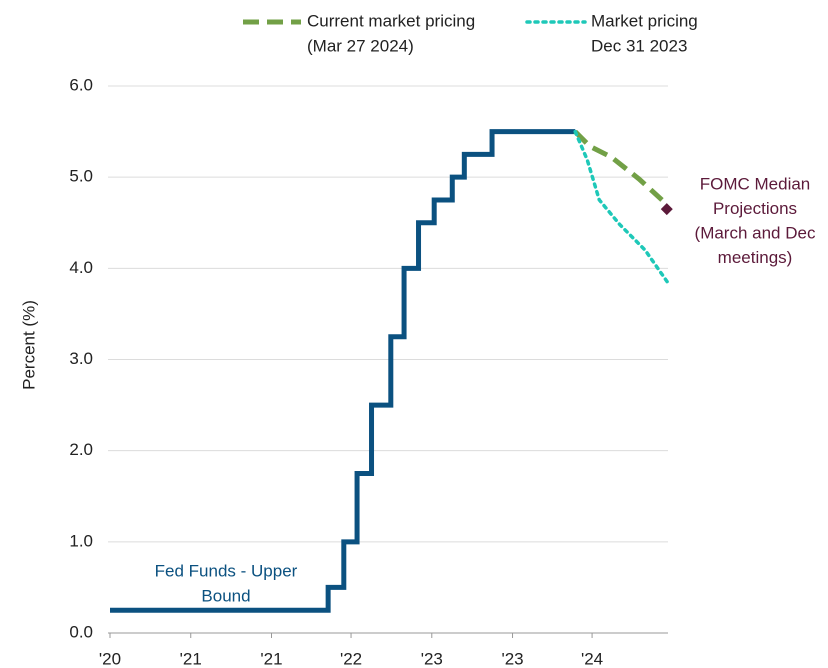 The height and width of the screenshot is (668, 828). I want to click on series-annotation: Bound, so click(225, 595).